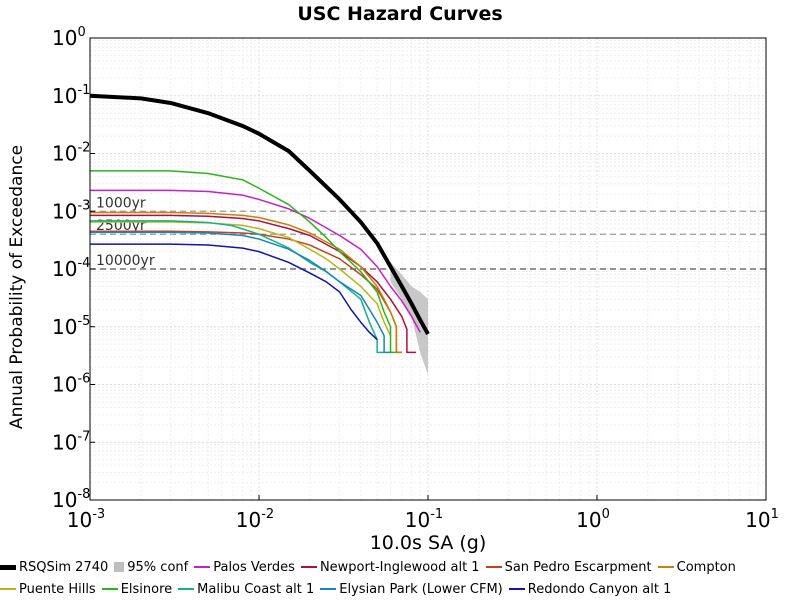 The image size is (800, 600). I want to click on x-tick-label: 10⁻², so click(255, 519).